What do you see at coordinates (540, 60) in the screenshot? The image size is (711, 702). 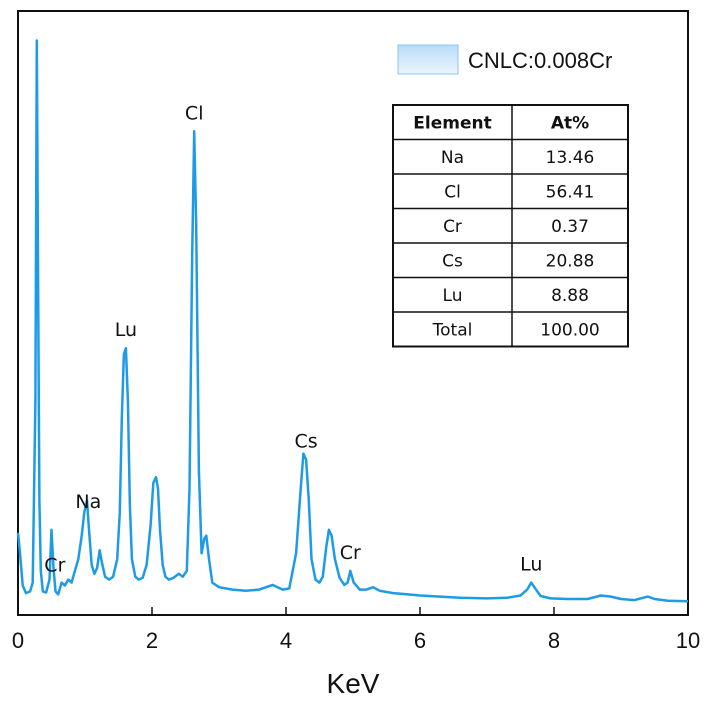 I see `legend-label: CNLC:0.008Cr` at bounding box center [540, 60].